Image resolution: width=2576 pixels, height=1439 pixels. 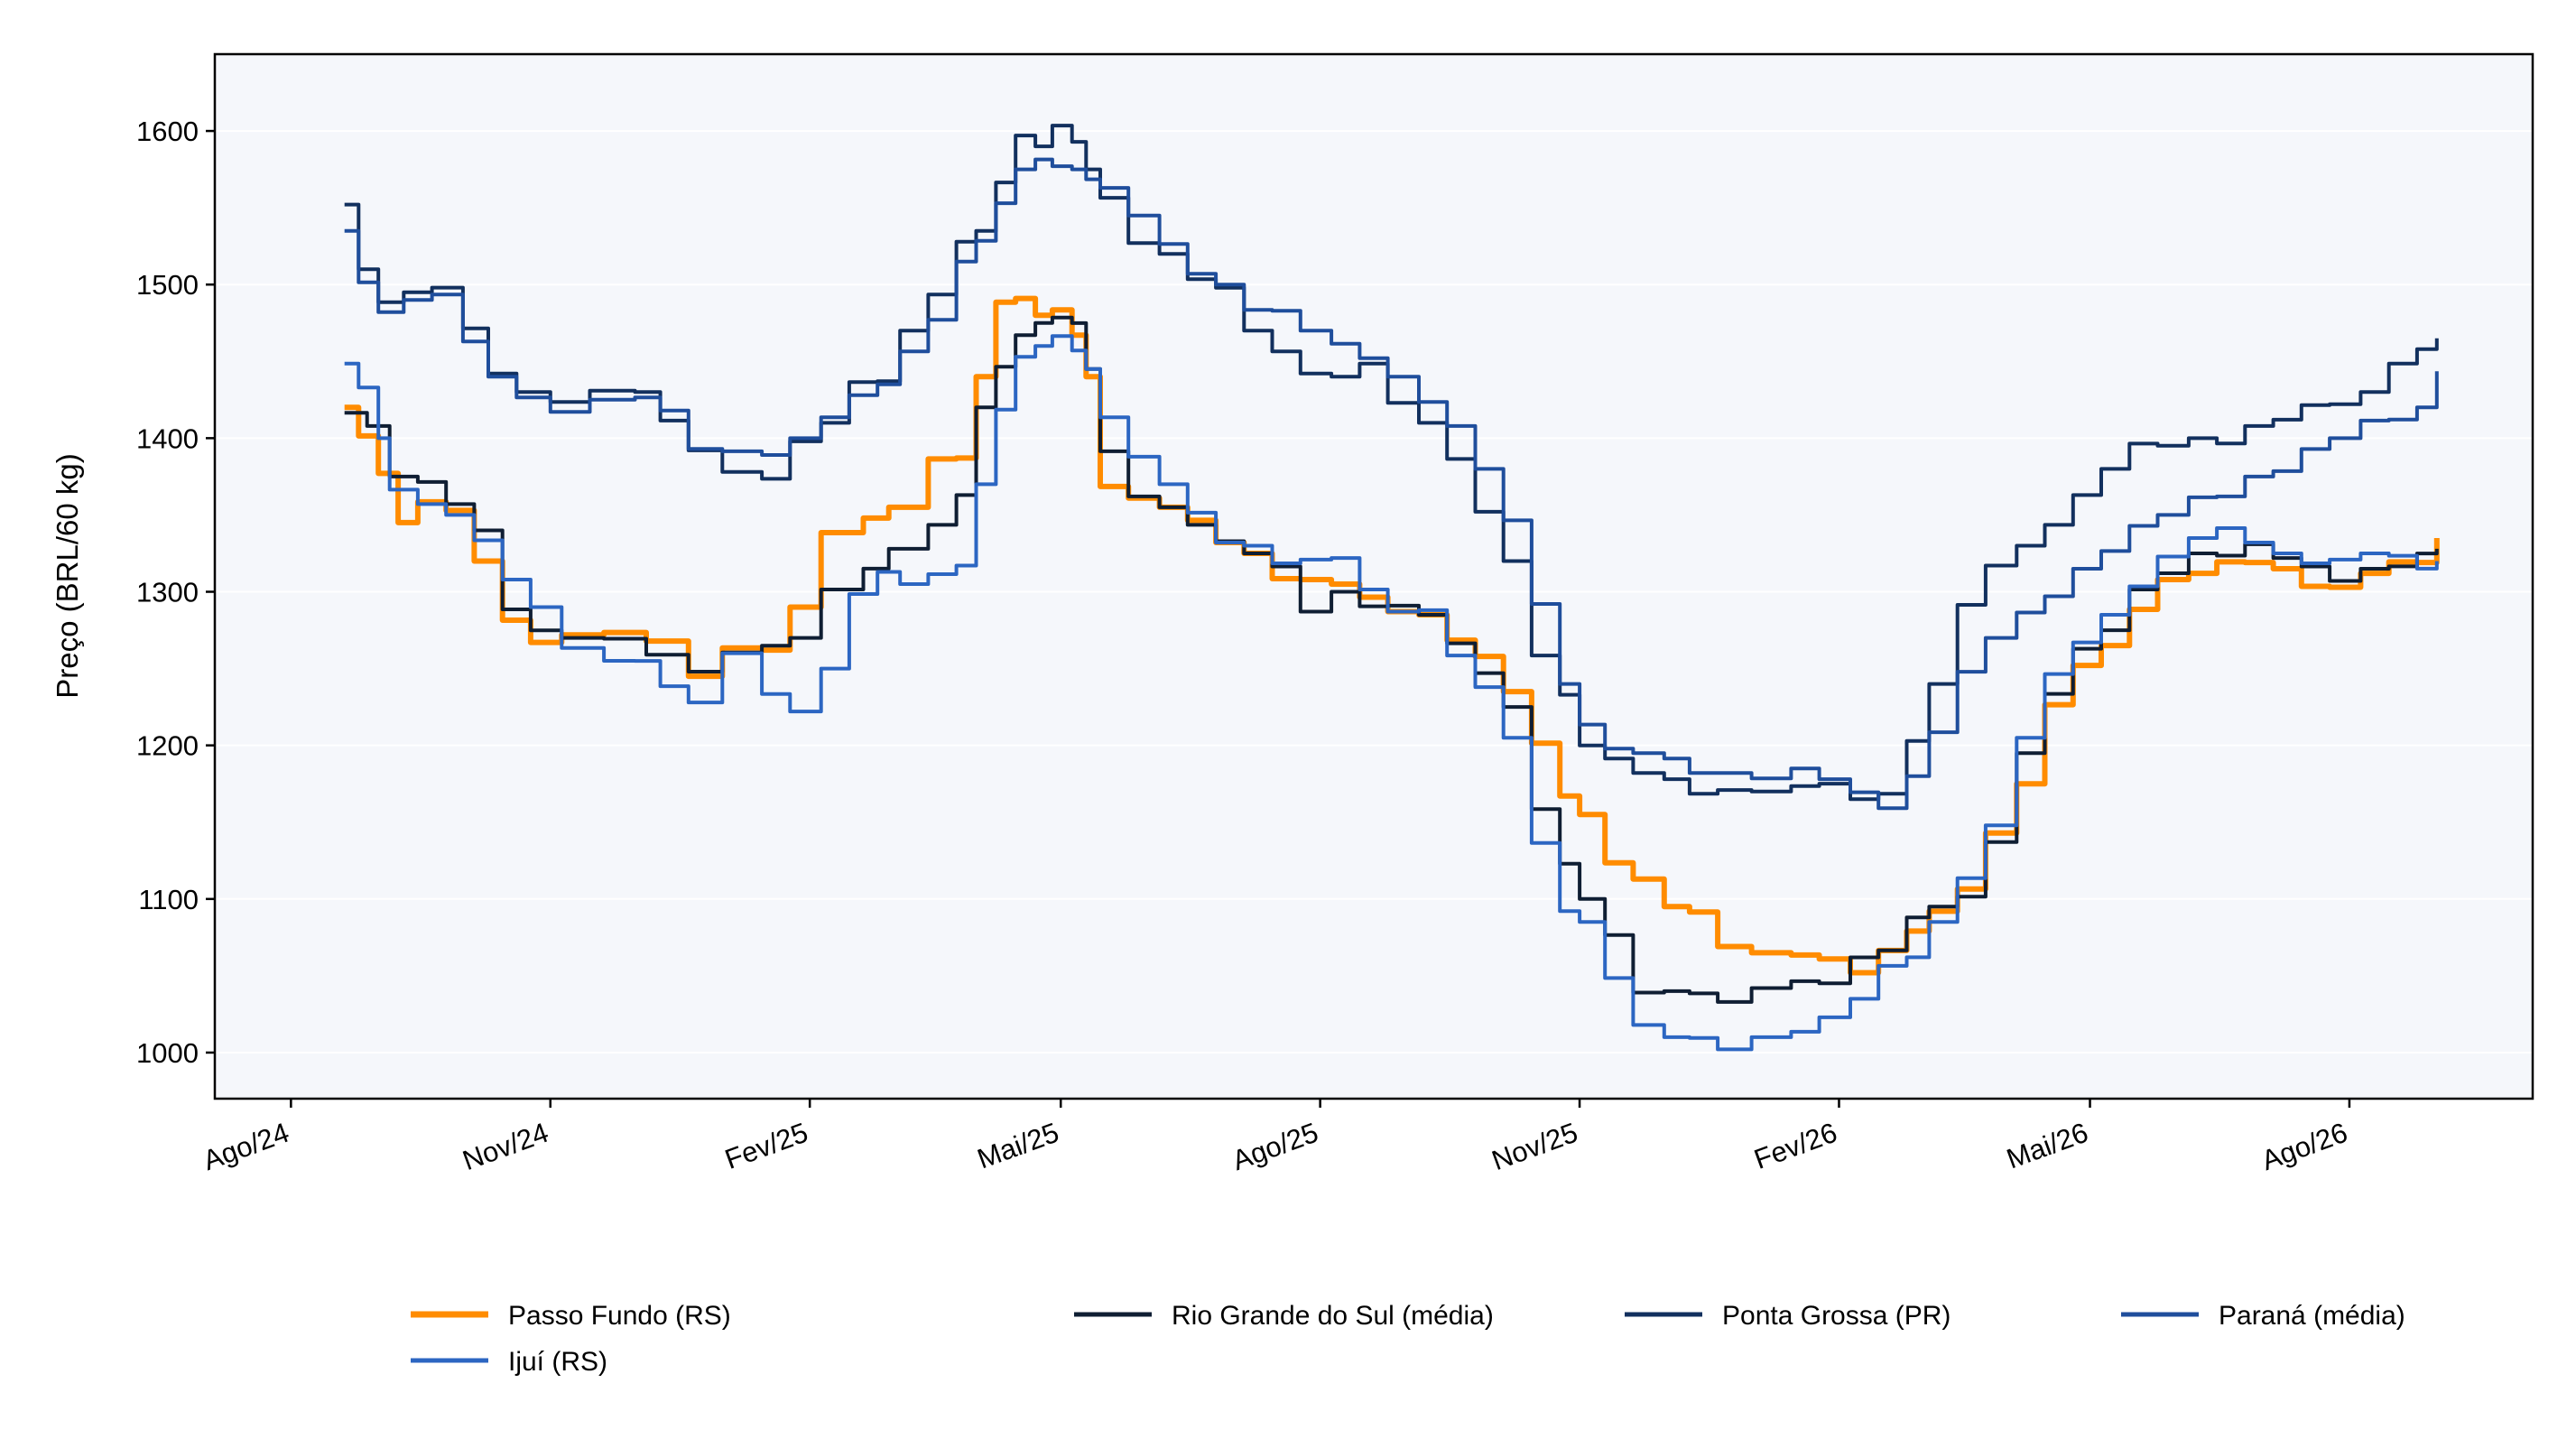 What do you see at coordinates (169, 899) in the screenshot?
I see `y-tick-label: 1100` at bounding box center [169, 899].